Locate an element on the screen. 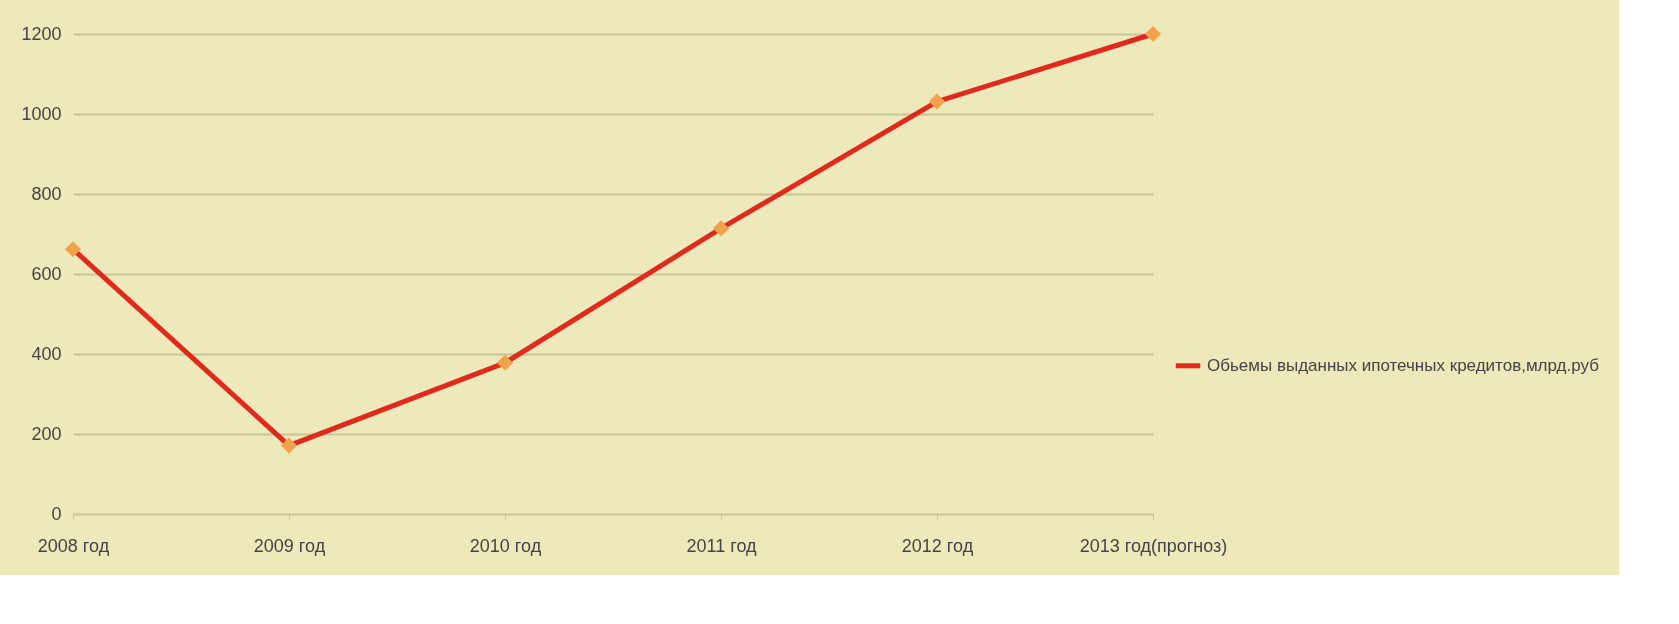 The image size is (1679, 624). y-tick-label: 200 is located at coordinates (46, 433).